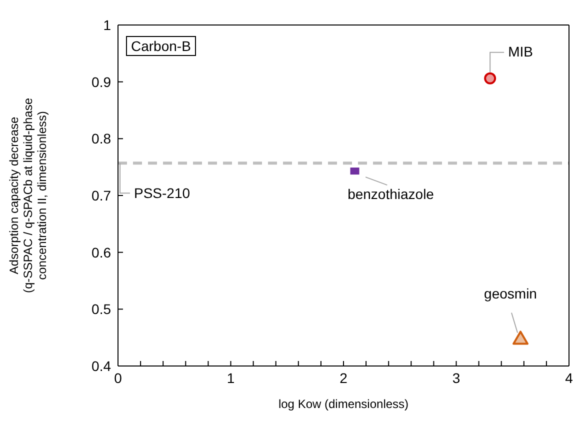  What do you see at coordinates (102, 195) in the screenshot?
I see `y-tick-label: 0.7` at bounding box center [102, 195].